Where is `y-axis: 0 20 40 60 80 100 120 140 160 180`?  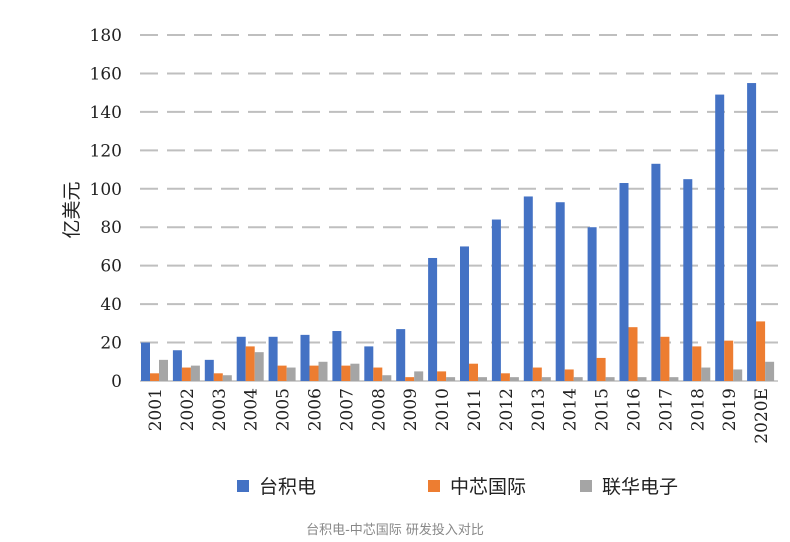
y-axis: 0 20 40 60 80 100 120 140 160 180 is located at coordinates (106, 209).